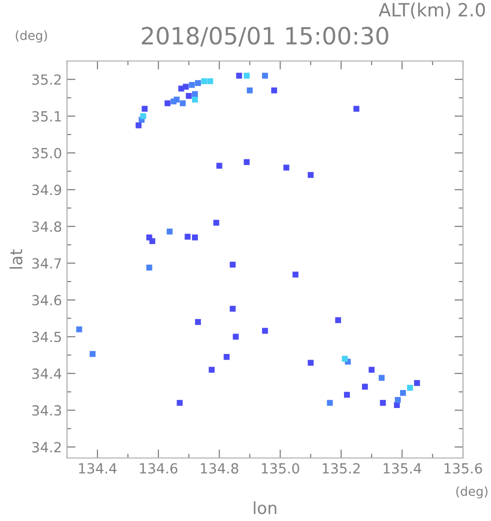  What do you see at coordinates (47, 300) in the screenshot?
I see `y-tick-label: 34.6` at bounding box center [47, 300].